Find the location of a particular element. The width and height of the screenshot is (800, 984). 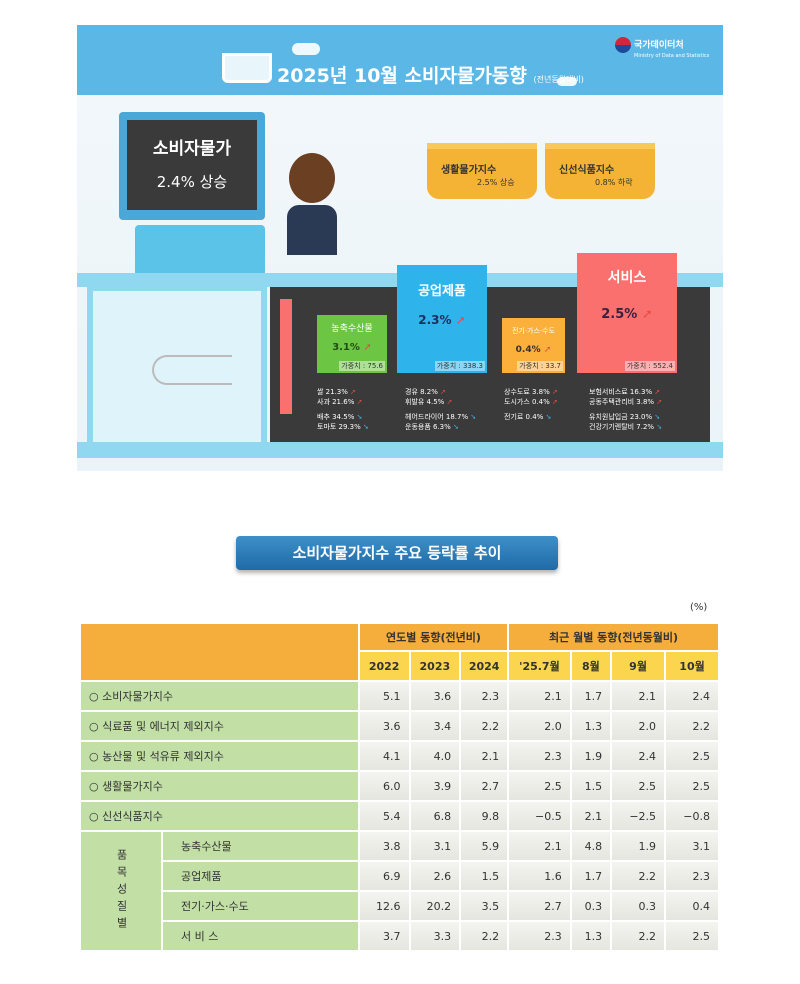

table-row: ○ 신선식품지수 5.4 6.8 9.8 −0.5 2.1 −2.5 −0.8 is located at coordinates (399, 816).